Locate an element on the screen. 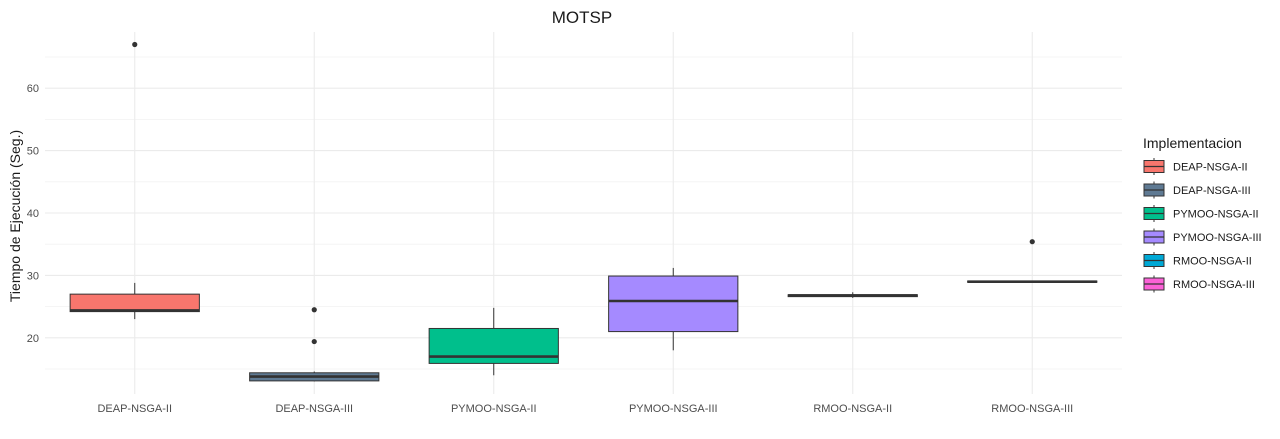  y-tick-label: 40 is located at coordinates (33, 214).